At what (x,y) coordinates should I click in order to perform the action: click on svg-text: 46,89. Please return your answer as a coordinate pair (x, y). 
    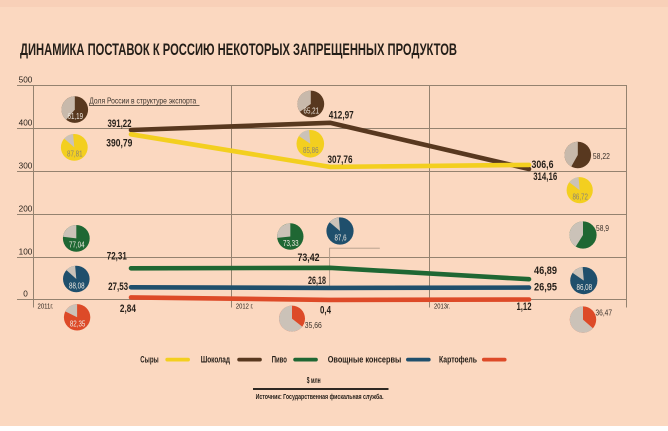
    Looking at the image, I should click on (545, 271).